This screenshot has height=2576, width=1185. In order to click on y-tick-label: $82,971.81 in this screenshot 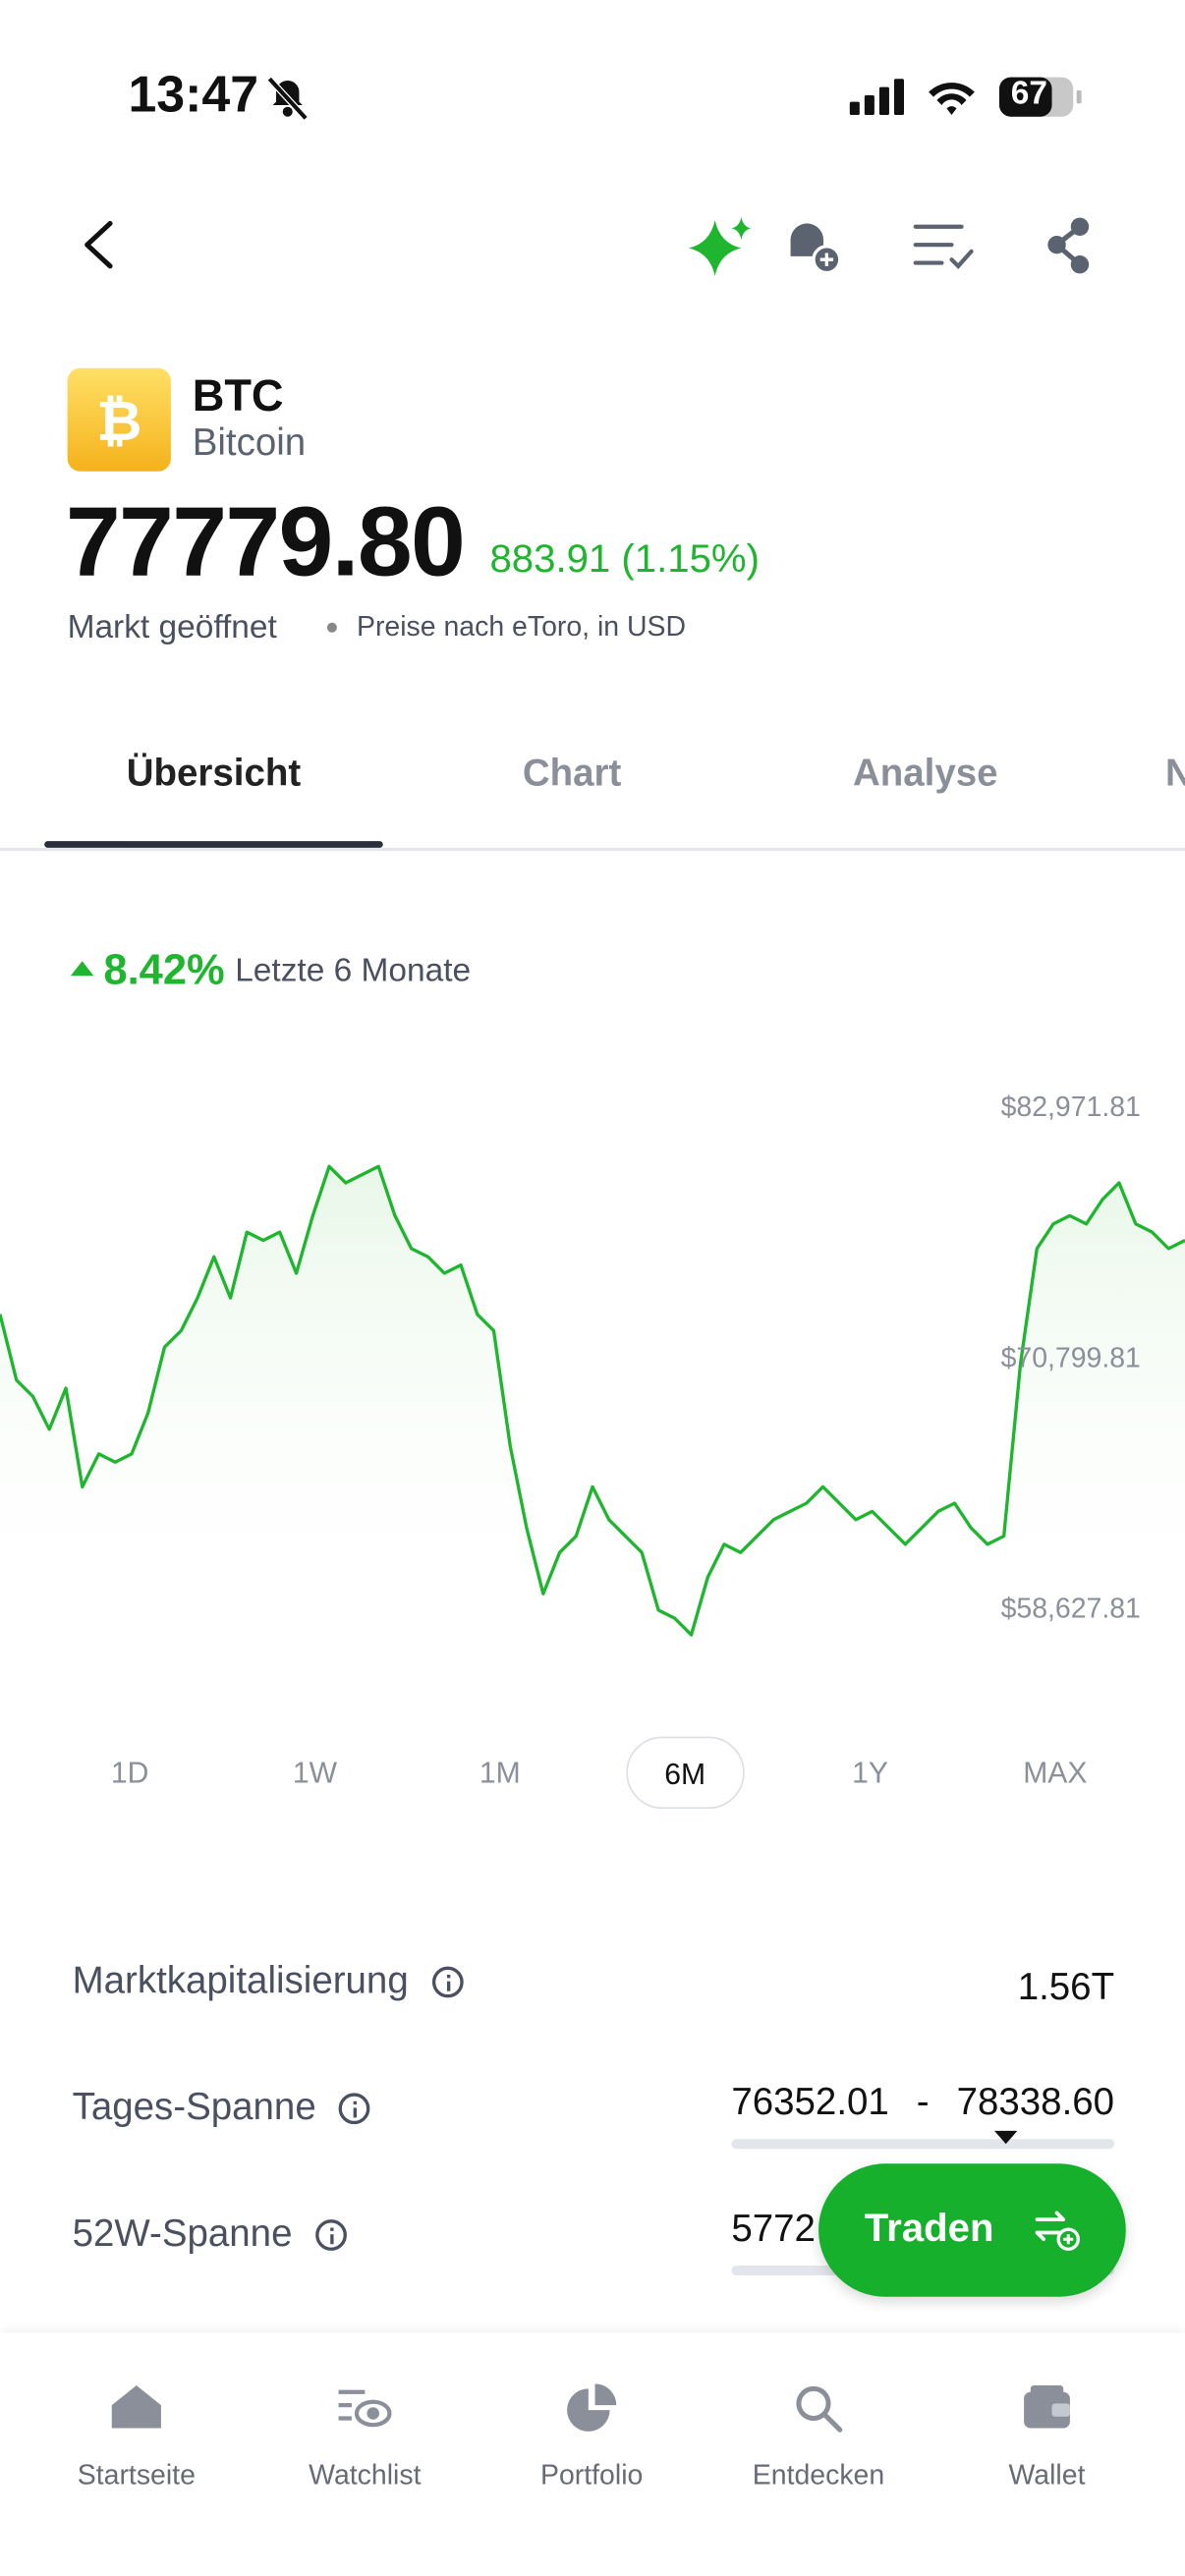, I will do `click(1071, 1107)`.